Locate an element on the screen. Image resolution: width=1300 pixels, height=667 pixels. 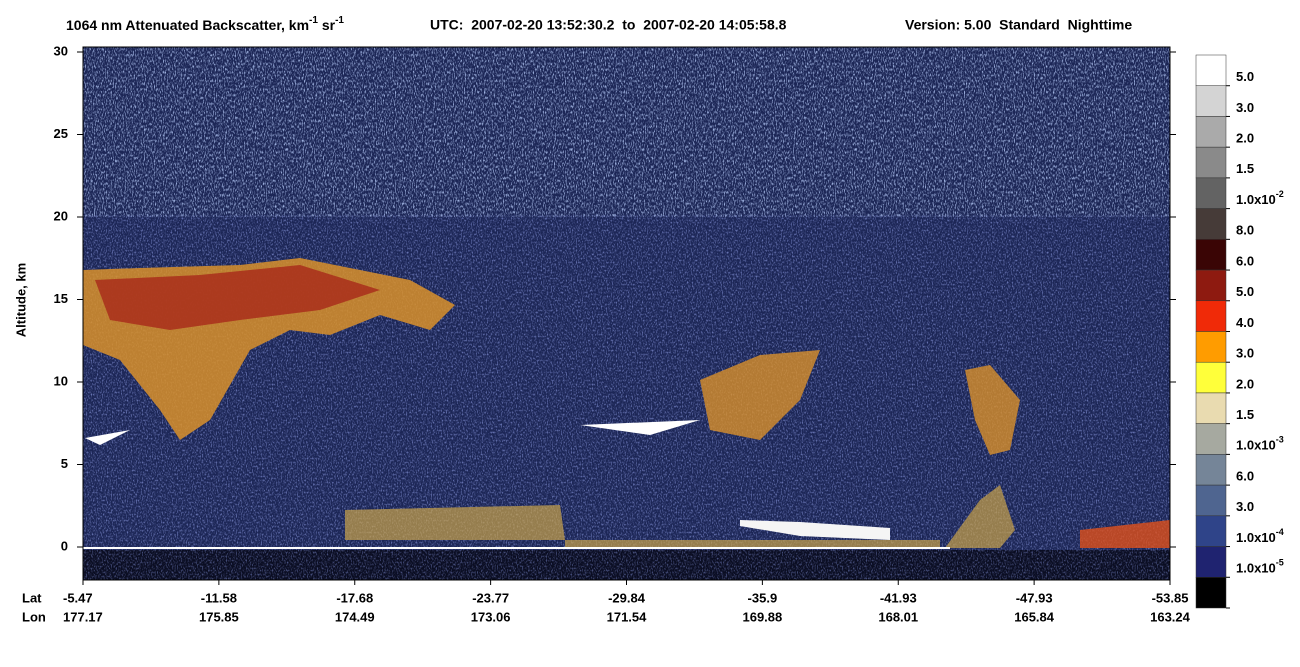
lat-tick-label: -23.77 is located at coordinates (490, 597).